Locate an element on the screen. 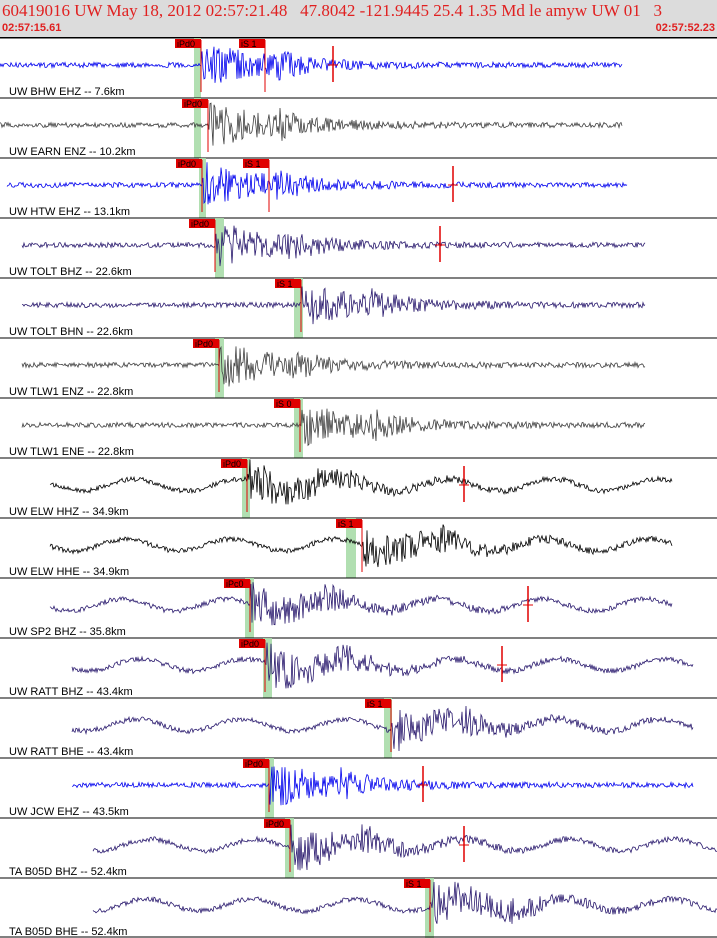  channel-panel: iPd0 iS 1 UW HTW EHZ -- 13.1km is located at coordinates (358, 187).